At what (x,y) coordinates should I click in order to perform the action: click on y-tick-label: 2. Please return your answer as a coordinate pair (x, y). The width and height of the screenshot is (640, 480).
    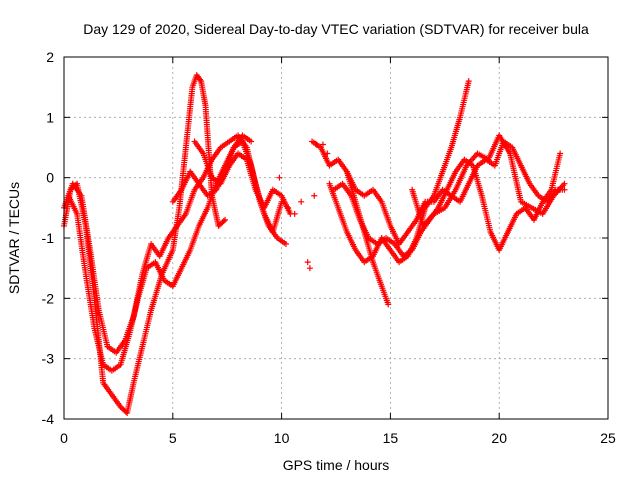
    Looking at the image, I should click on (50, 57).